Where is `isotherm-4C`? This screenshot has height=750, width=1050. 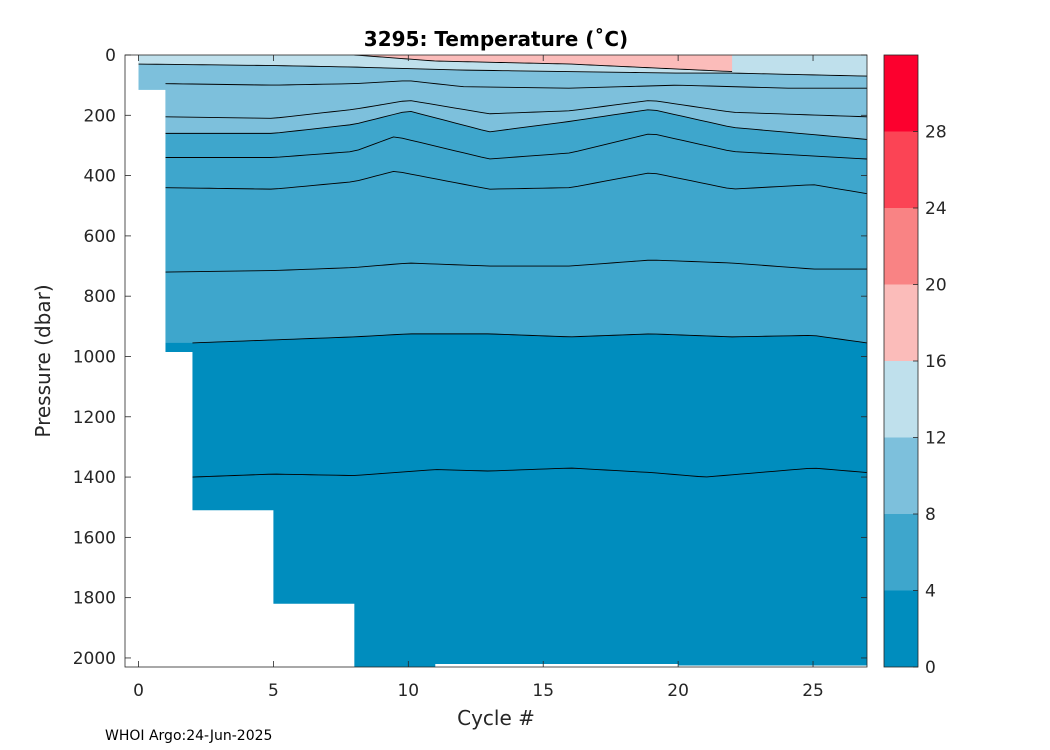
isotherm-4C is located at coordinates (529, 338).